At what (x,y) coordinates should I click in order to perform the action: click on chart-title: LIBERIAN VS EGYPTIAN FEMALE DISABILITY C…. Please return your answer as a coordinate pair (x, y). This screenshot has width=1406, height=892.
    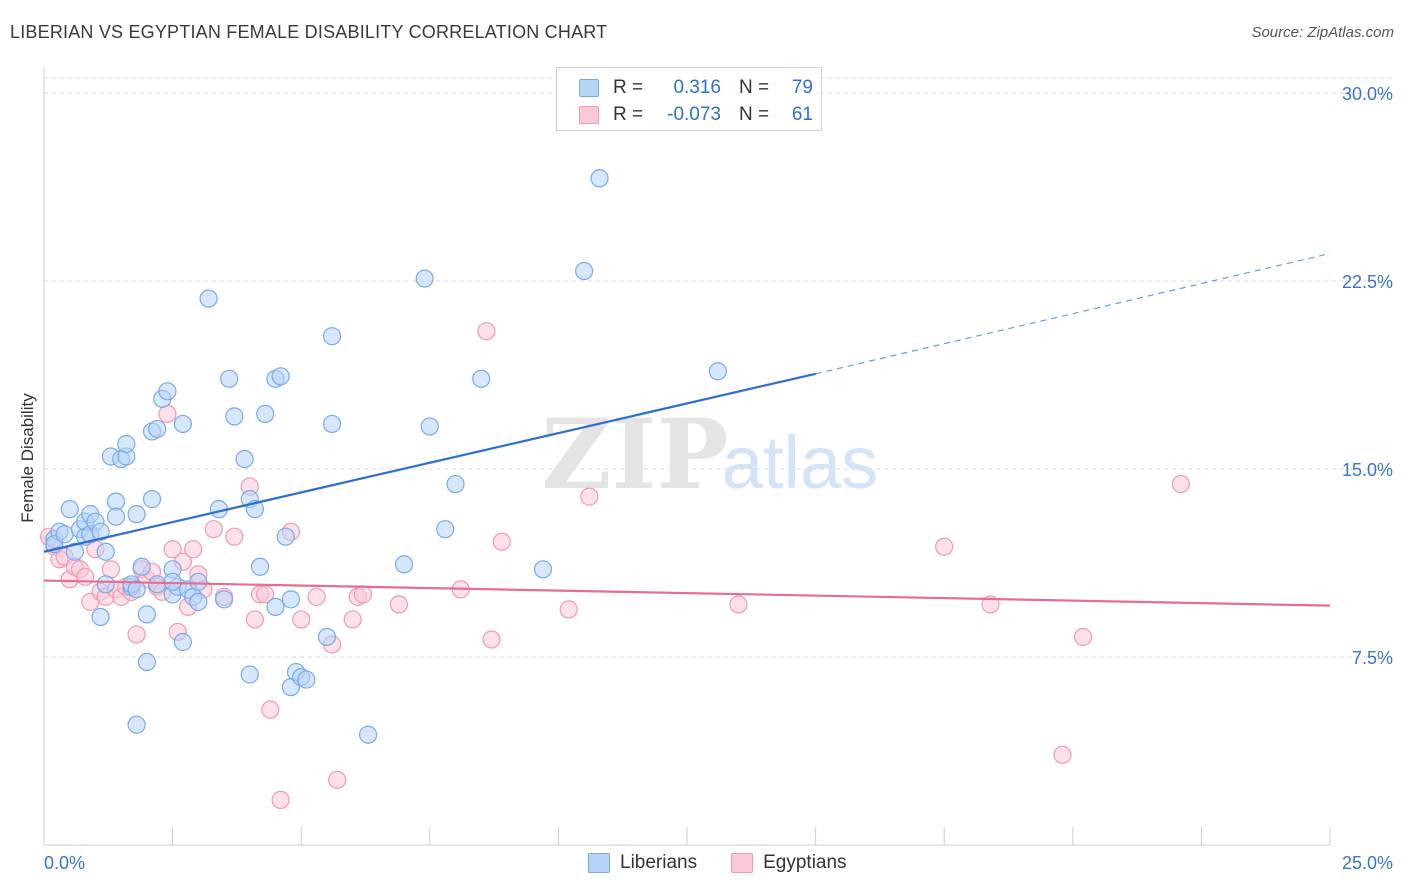
    Looking at the image, I should click on (309, 32).